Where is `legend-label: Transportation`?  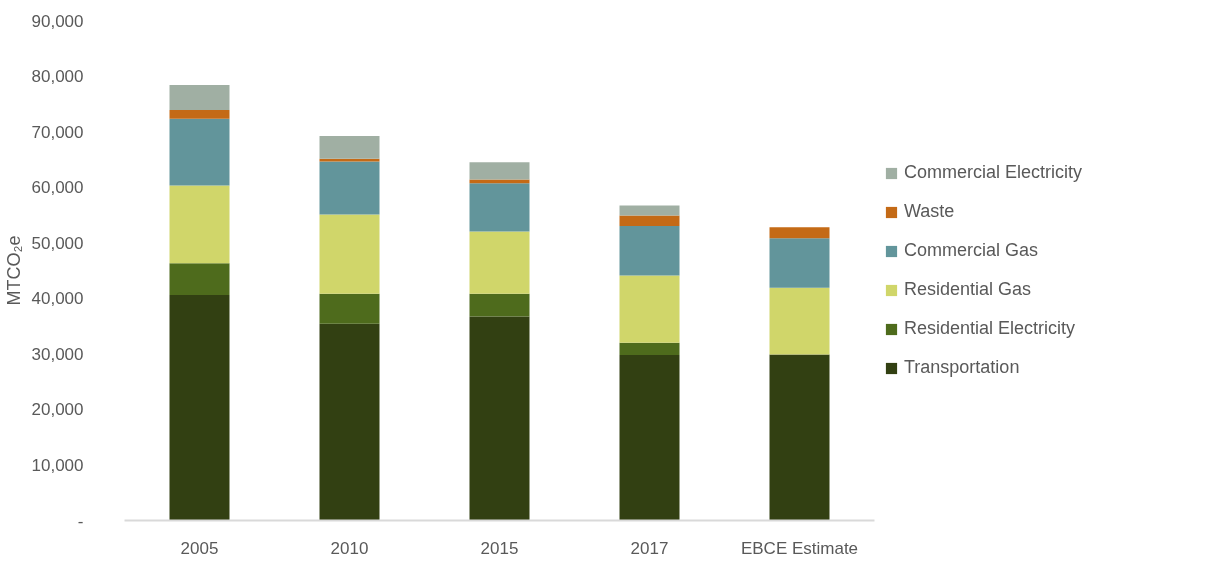
legend-label: Transportation is located at coordinates (962, 367).